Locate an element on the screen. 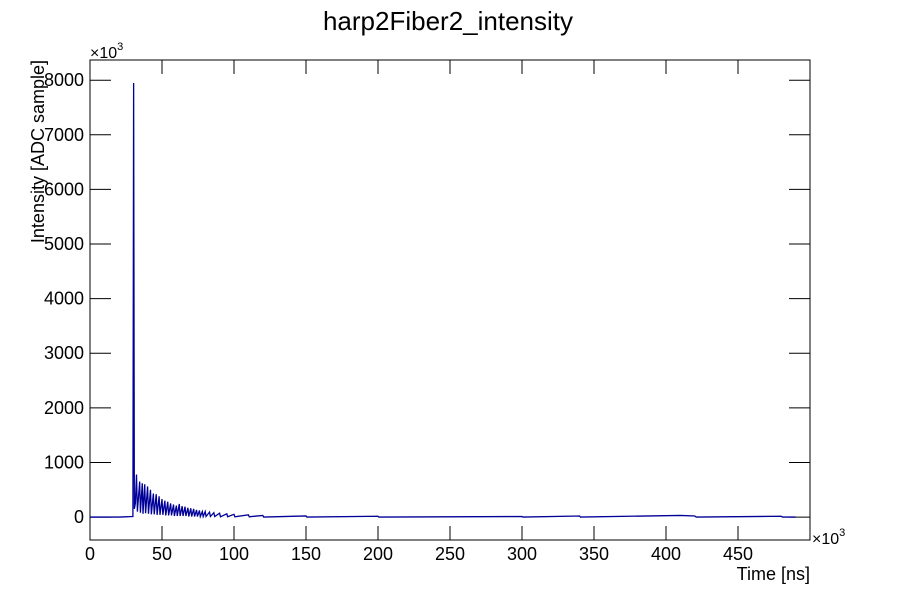  x-tick-label: 450 is located at coordinates (738, 554).